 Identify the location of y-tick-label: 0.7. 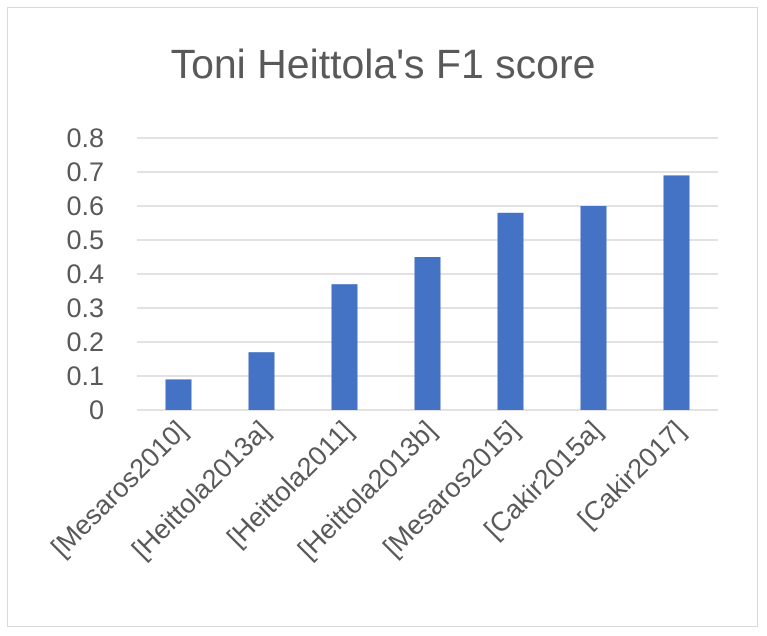
(85, 172).